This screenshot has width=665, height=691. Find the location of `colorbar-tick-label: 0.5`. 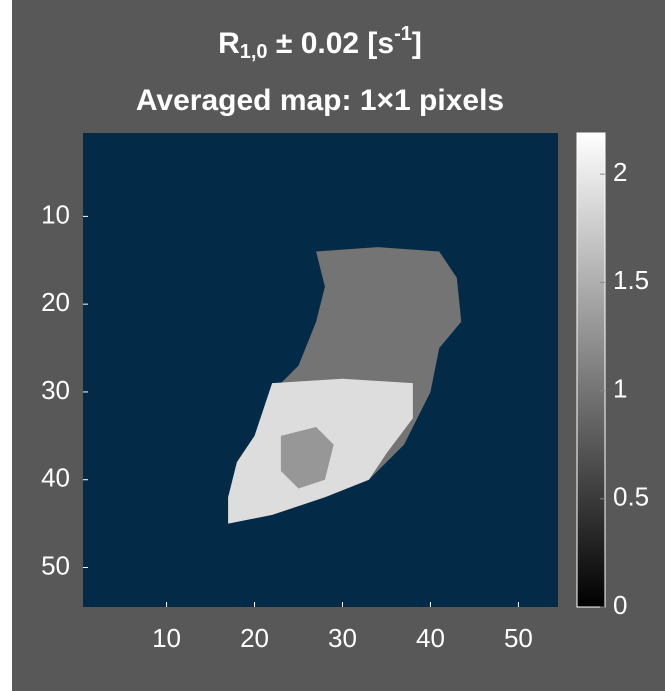

colorbar-tick-label: 0.5 is located at coordinates (631, 497).